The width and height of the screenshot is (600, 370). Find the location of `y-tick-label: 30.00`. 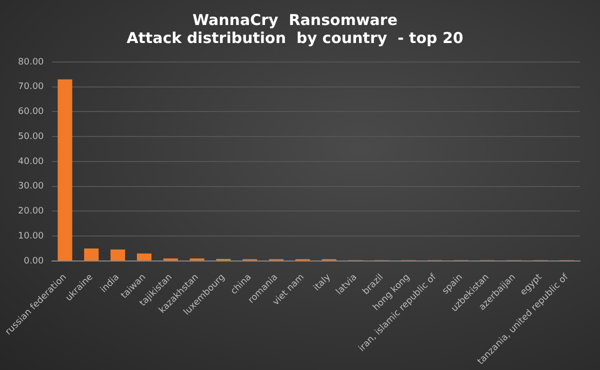

y-tick-label: 30.00 is located at coordinates (31, 187).